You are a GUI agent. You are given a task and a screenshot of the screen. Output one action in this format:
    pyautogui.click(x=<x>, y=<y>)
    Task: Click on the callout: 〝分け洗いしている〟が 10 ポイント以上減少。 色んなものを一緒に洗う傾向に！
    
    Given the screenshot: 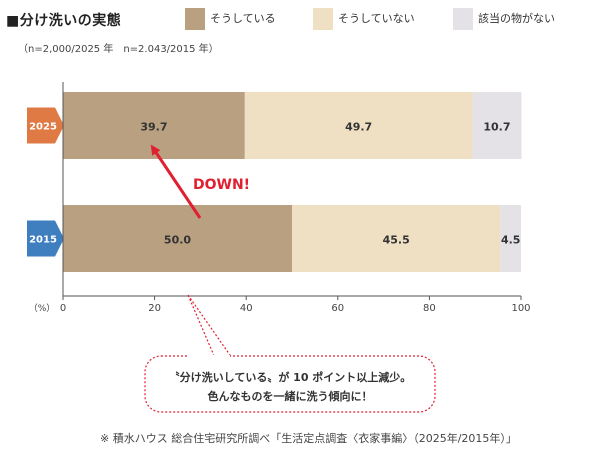 What is the action you would take?
    pyautogui.click(x=290, y=353)
    